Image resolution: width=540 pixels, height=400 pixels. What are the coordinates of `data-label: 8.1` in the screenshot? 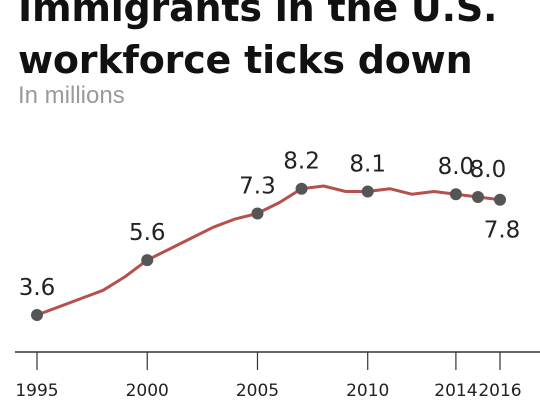 It's located at (367, 164).